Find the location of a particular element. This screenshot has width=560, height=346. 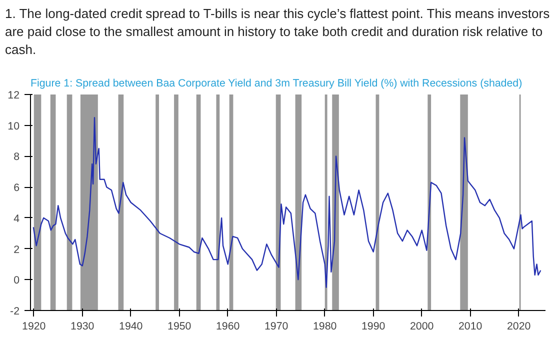

x-tick-label: 2010 is located at coordinates (470, 326).